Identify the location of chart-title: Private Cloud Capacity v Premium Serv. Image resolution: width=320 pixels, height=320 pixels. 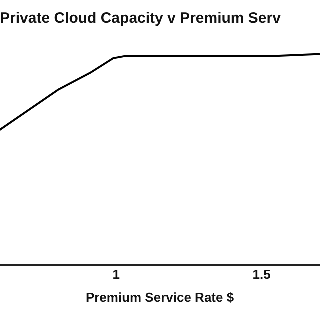
(141, 19).